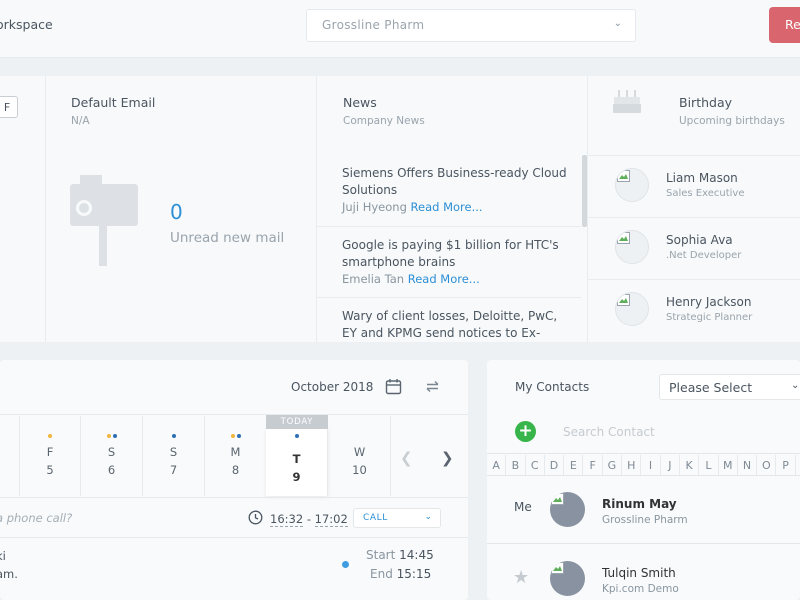  Describe the element at coordinates (397, 518) in the screenshot. I see `activity-type-select: CALL ⌄` at that location.